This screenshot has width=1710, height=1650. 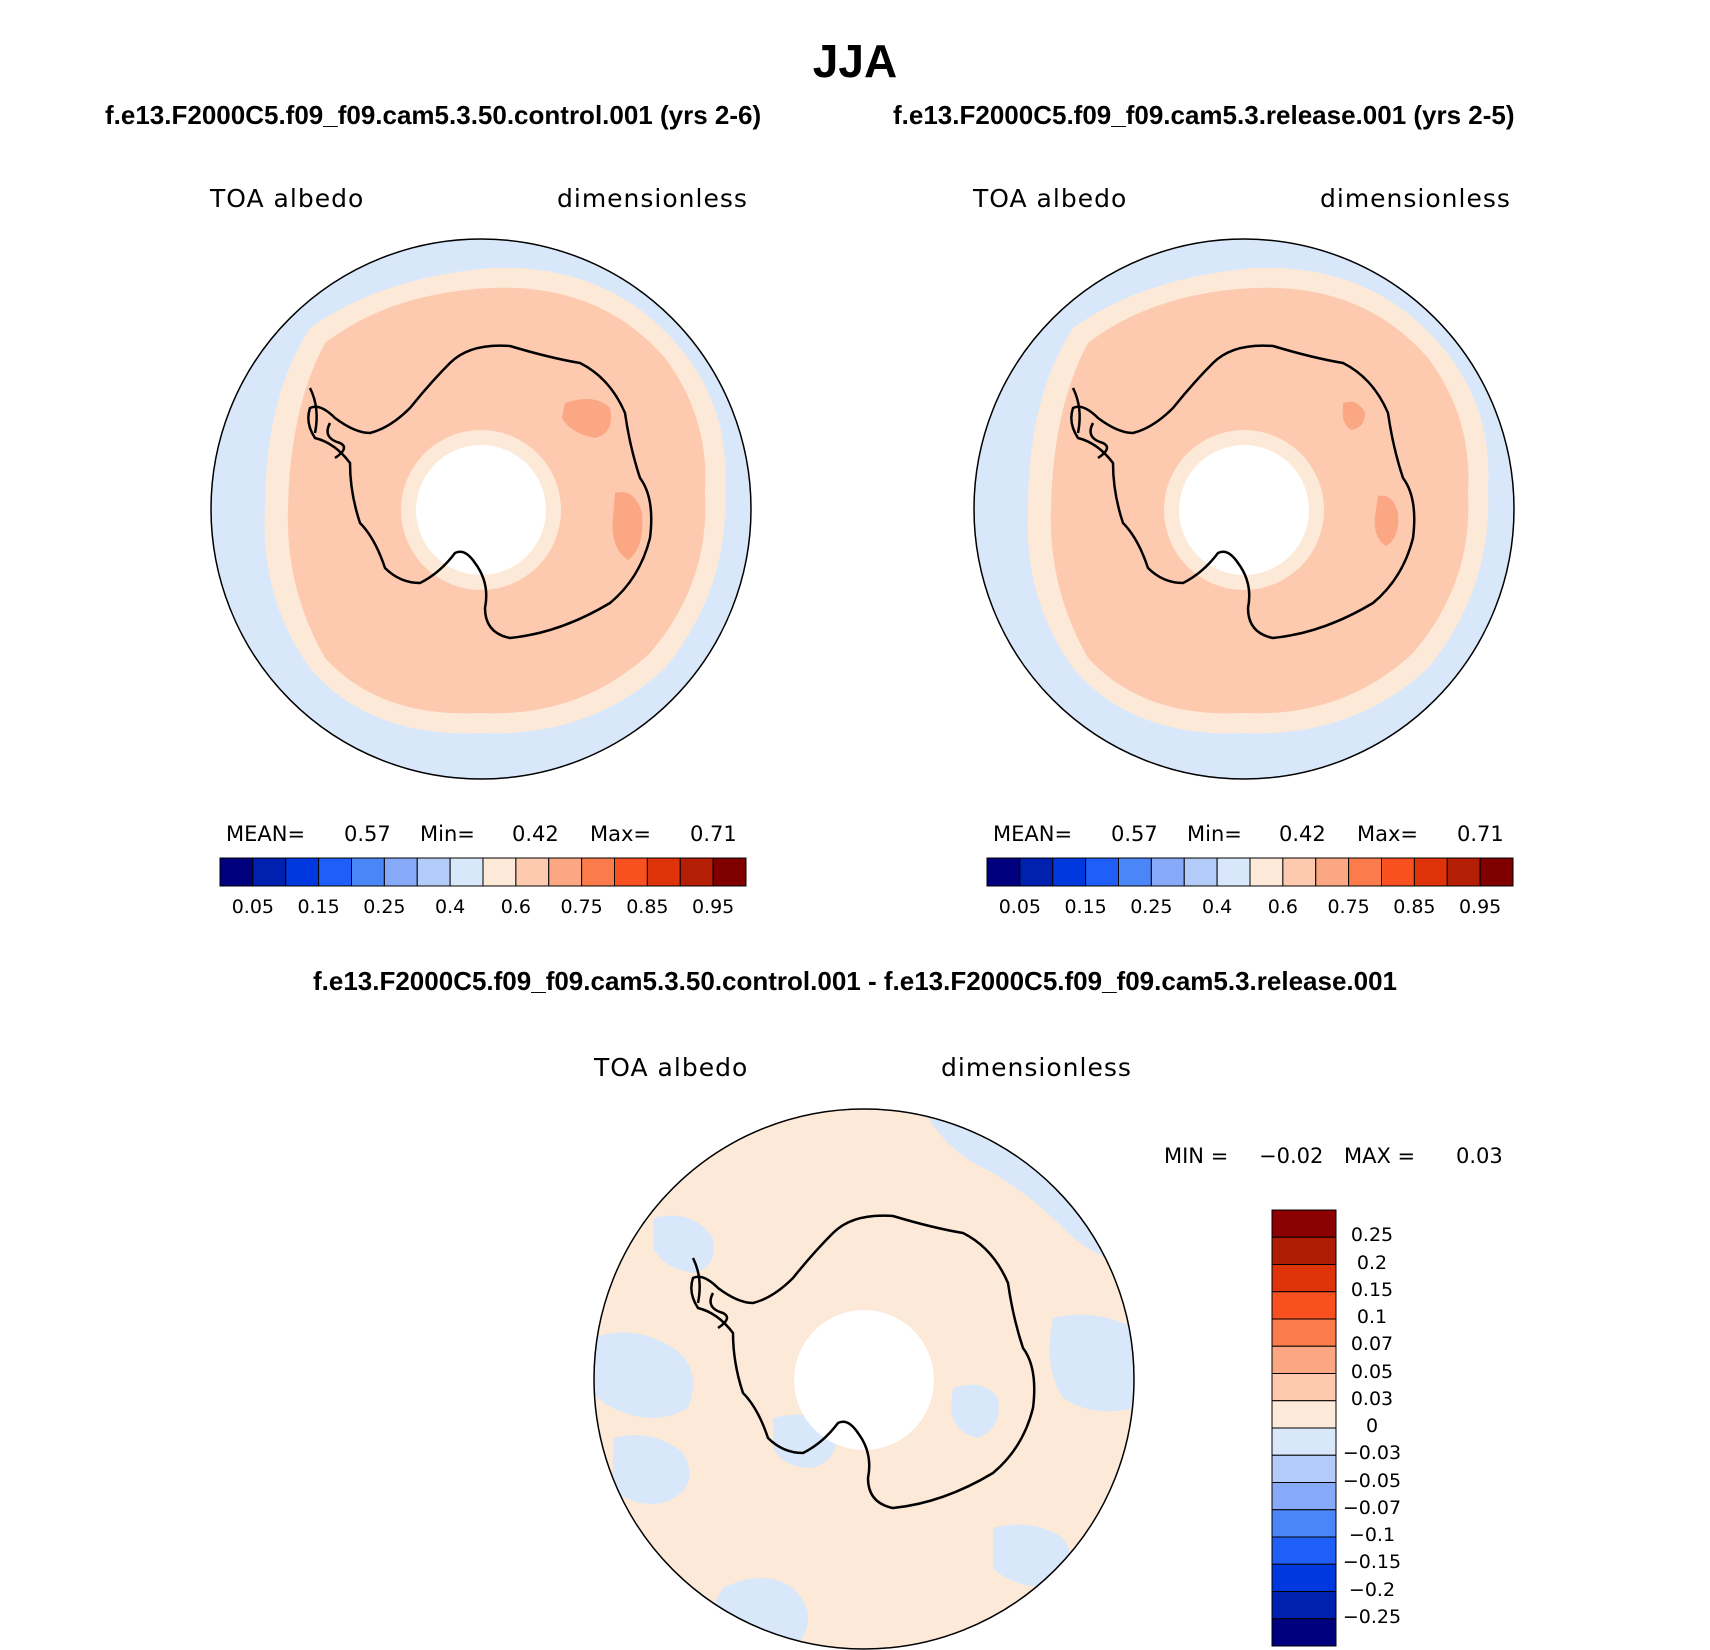 What do you see at coordinates (287, 198) in the screenshot?
I see `left-variable-label: TOA albedo` at bounding box center [287, 198].